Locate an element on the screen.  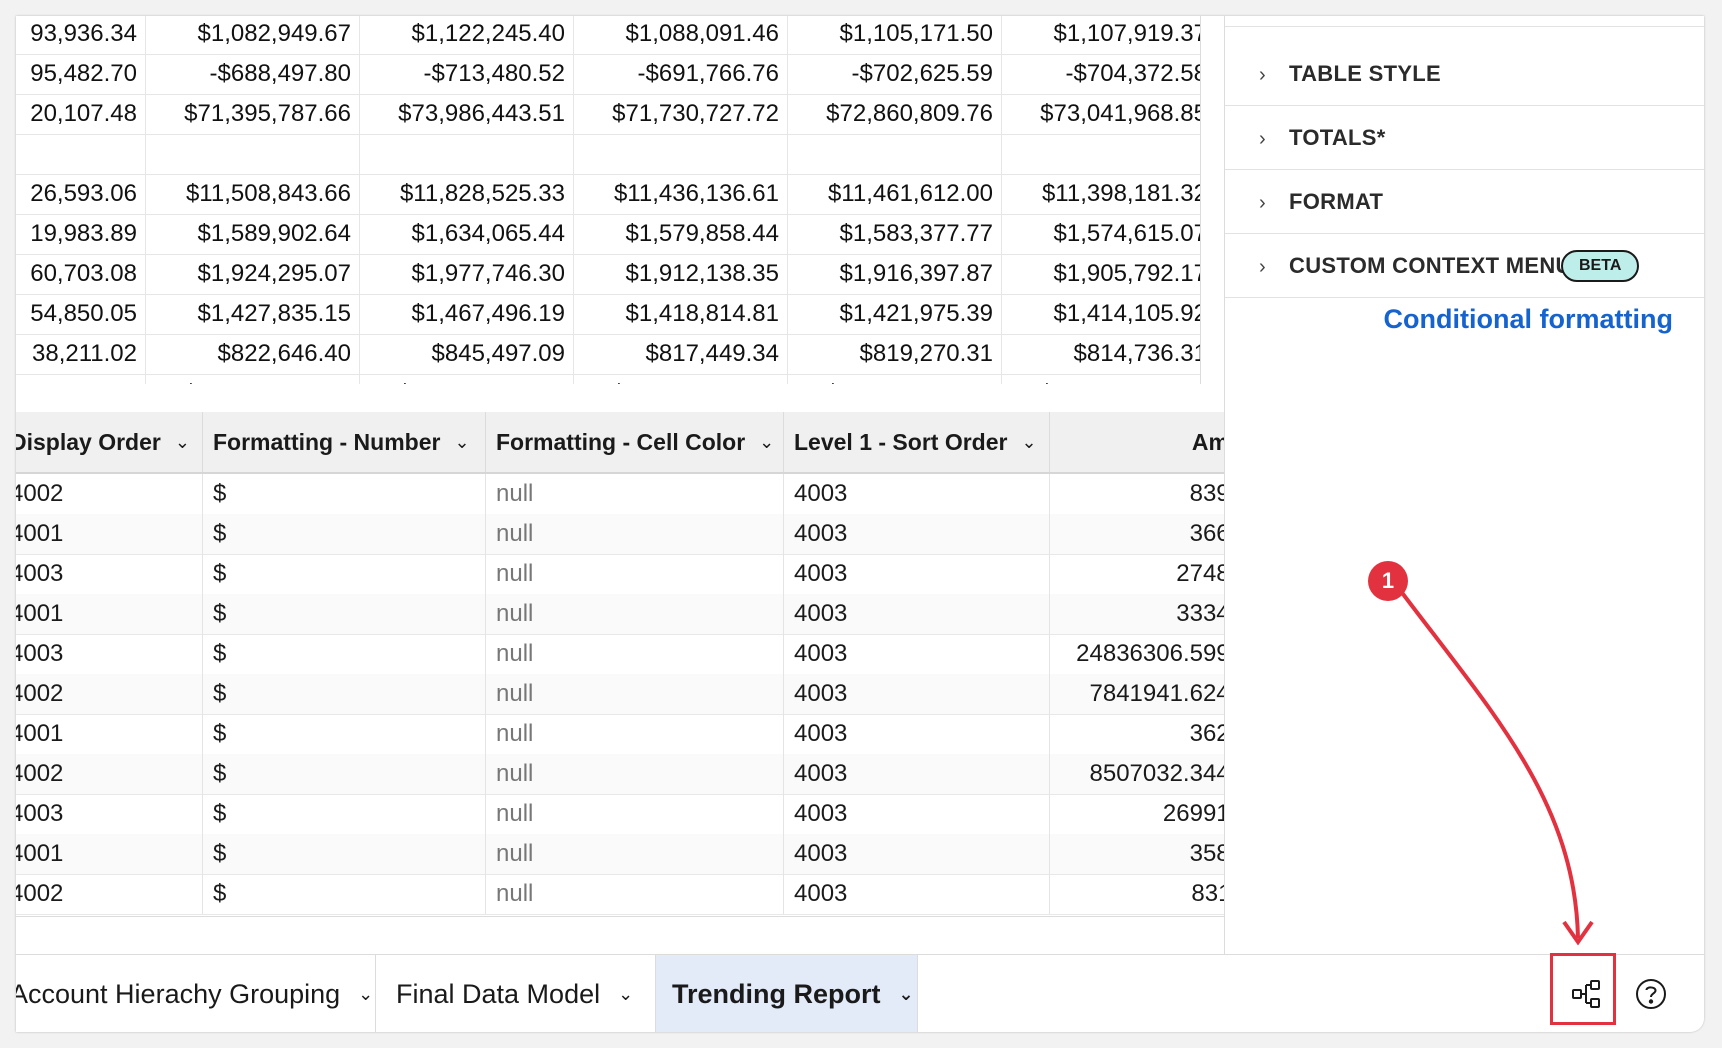
pivot-cell: 19,983.89 is located at coordinates (81, 234).